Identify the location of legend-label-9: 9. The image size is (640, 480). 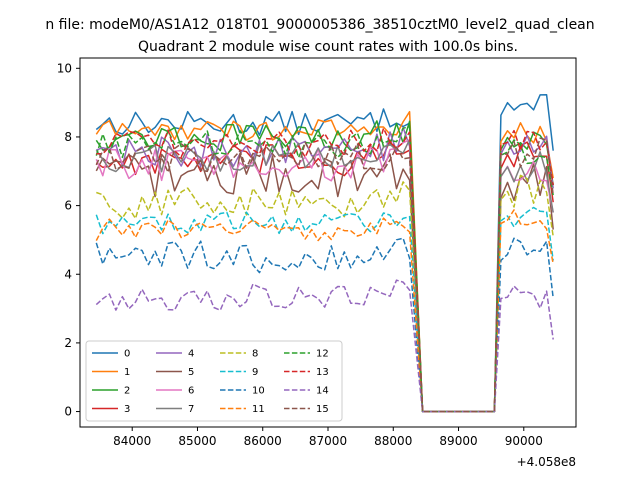
(255, 372).